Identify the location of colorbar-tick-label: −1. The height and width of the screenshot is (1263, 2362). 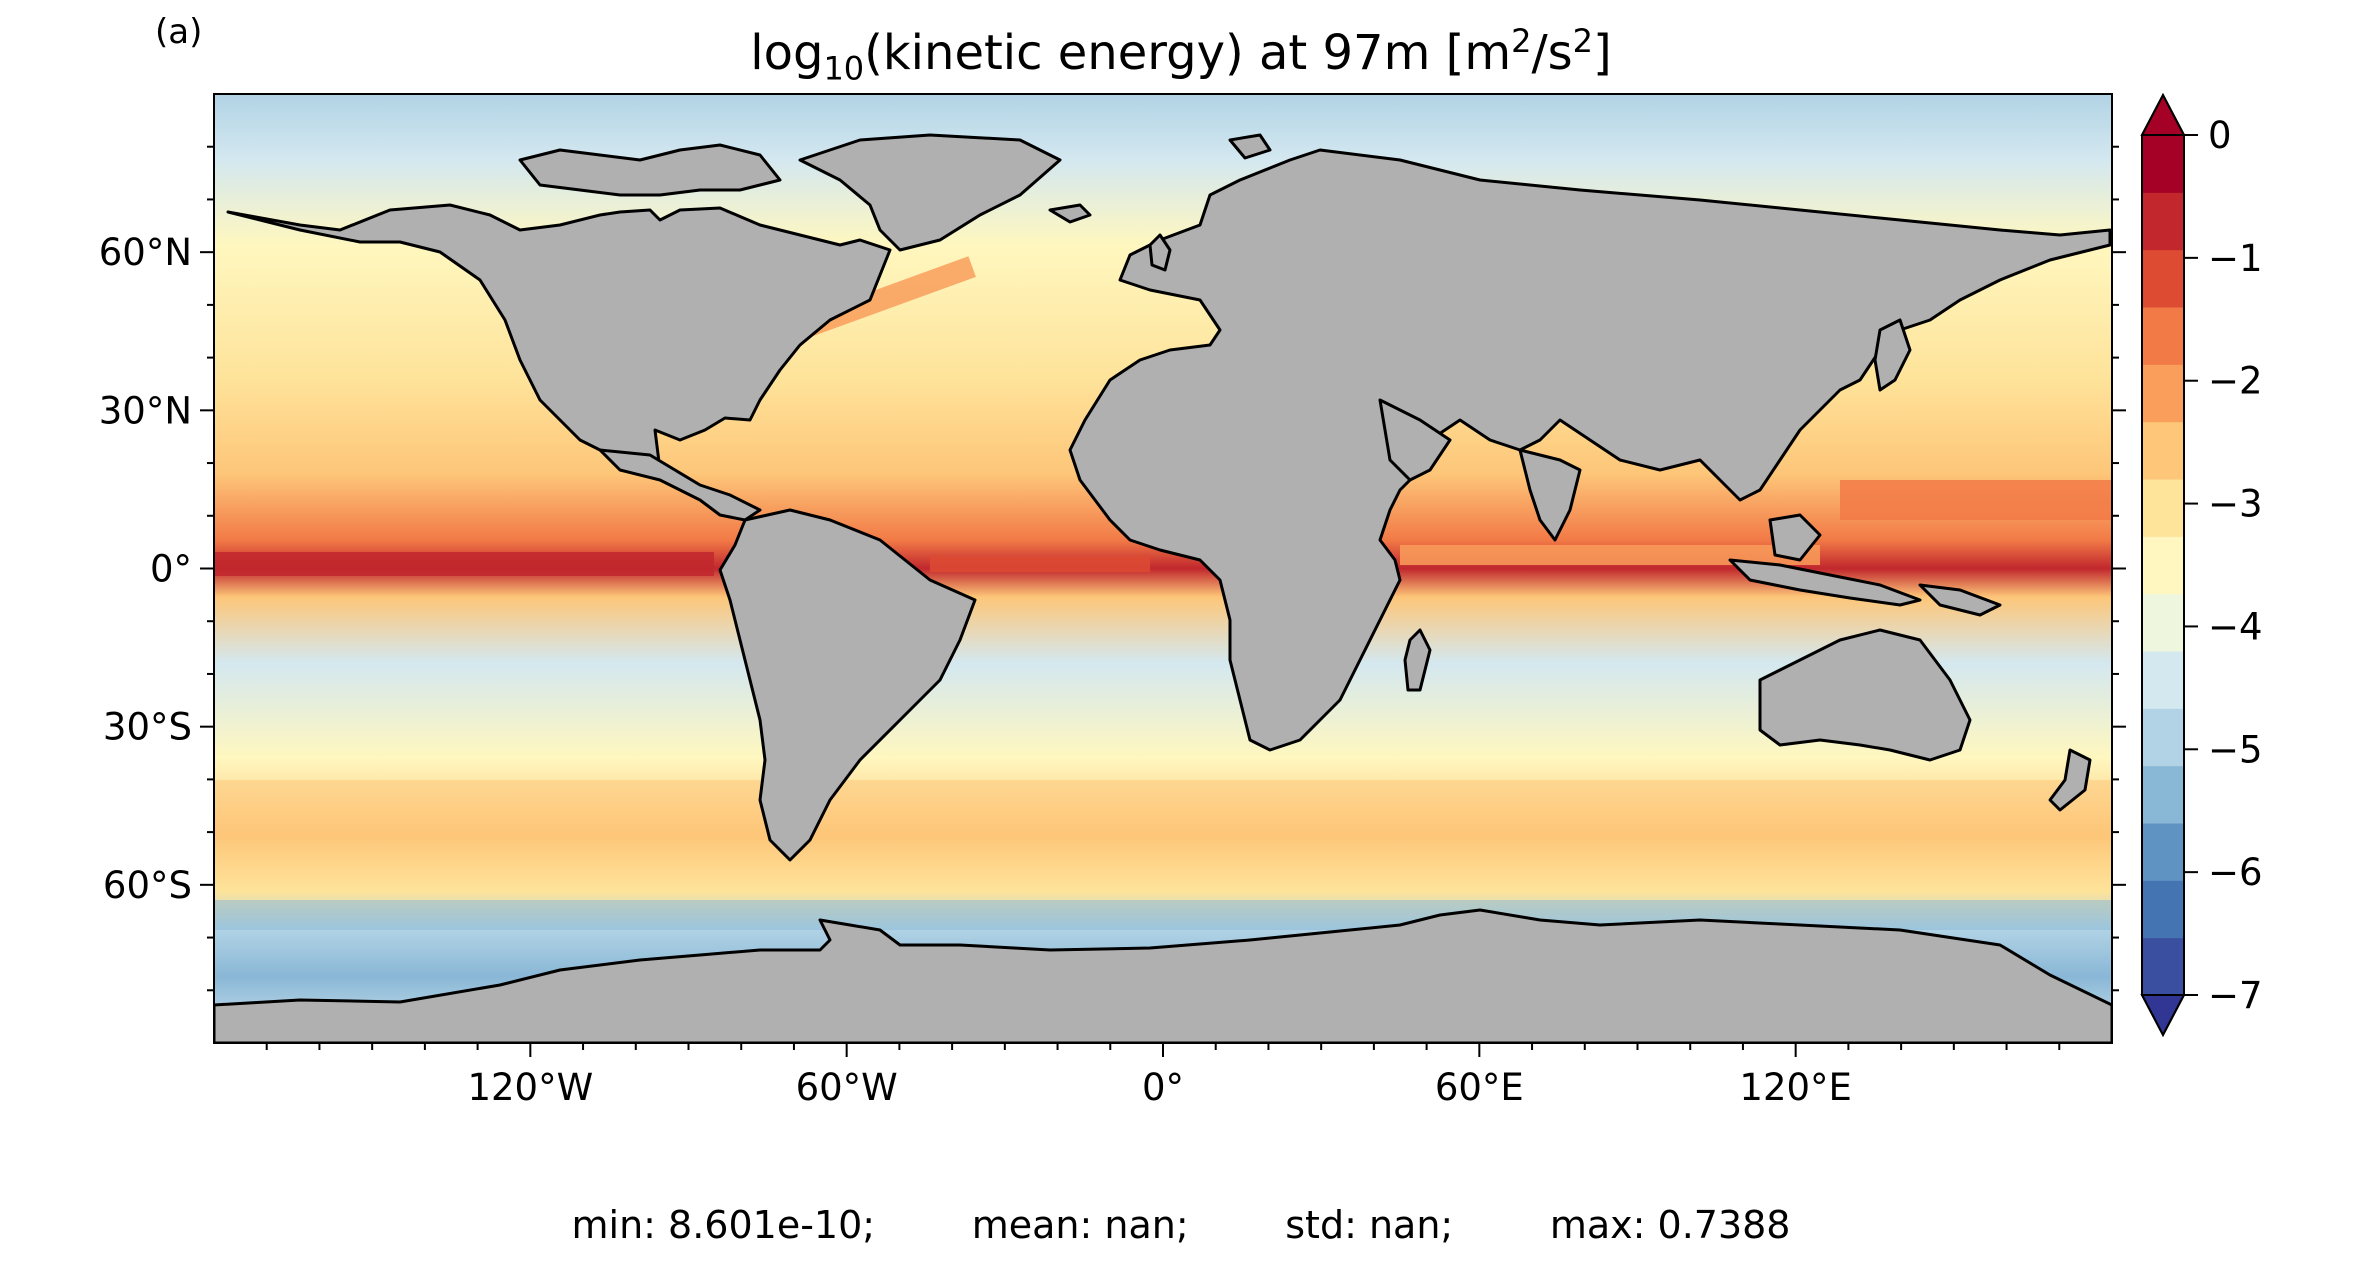
(2235, 258).